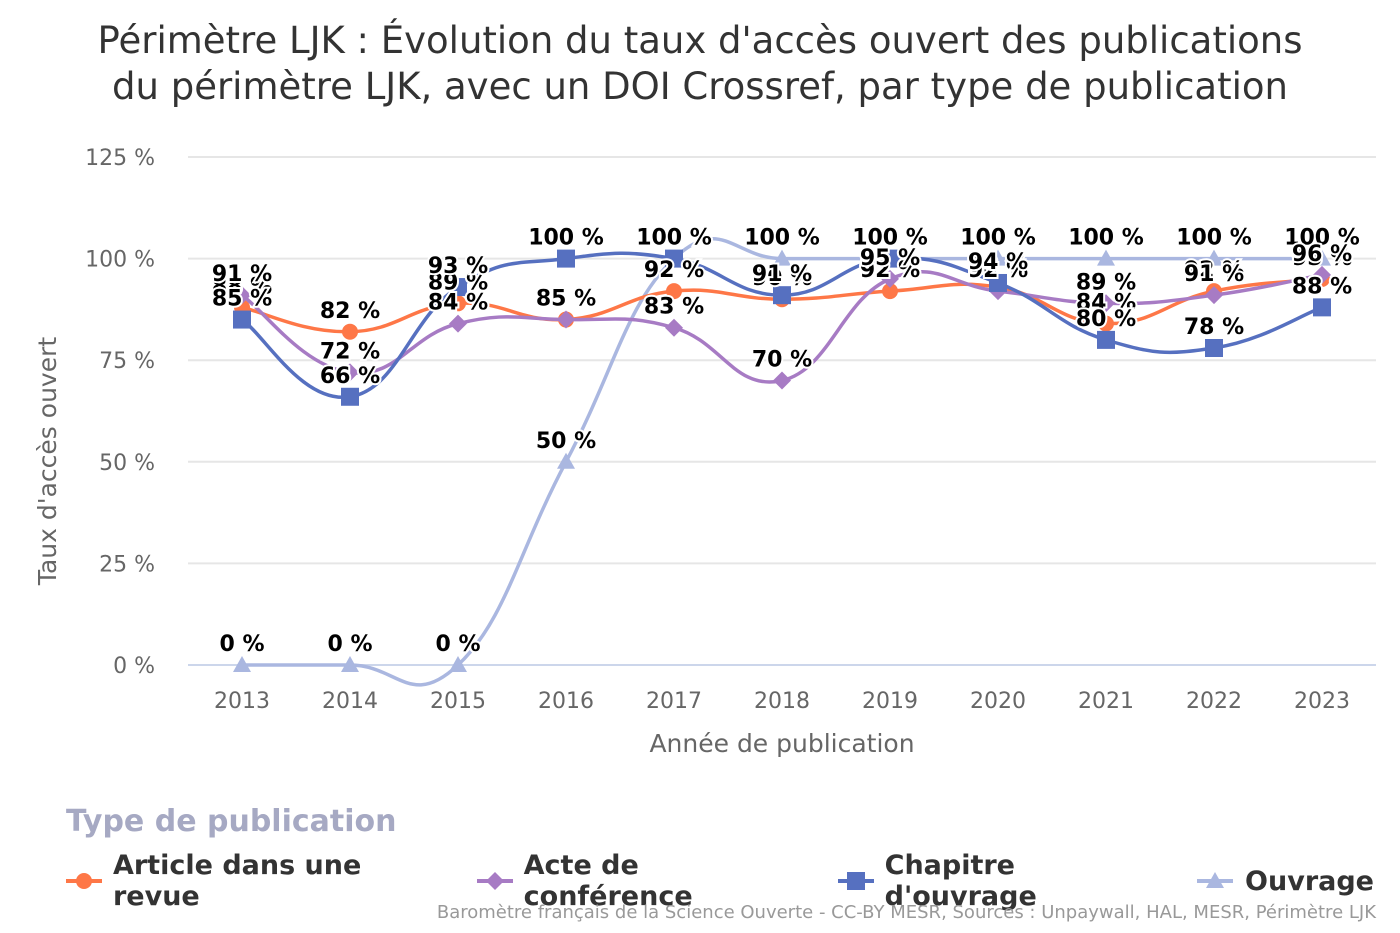  I want to click on legend-item: Chapitre d'ouvrage, so click(1002, 881).